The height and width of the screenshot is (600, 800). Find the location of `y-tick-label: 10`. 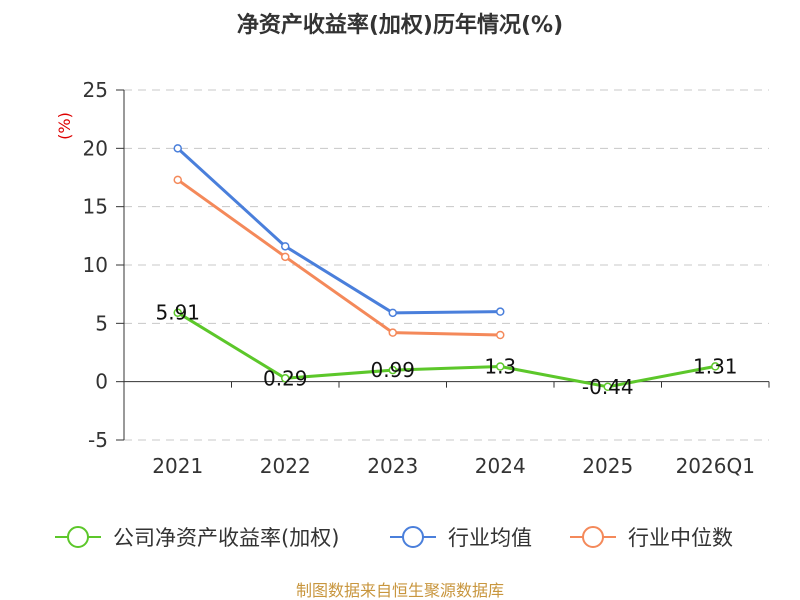

y-tick-label: 10 is located at coordinates (95, 265).